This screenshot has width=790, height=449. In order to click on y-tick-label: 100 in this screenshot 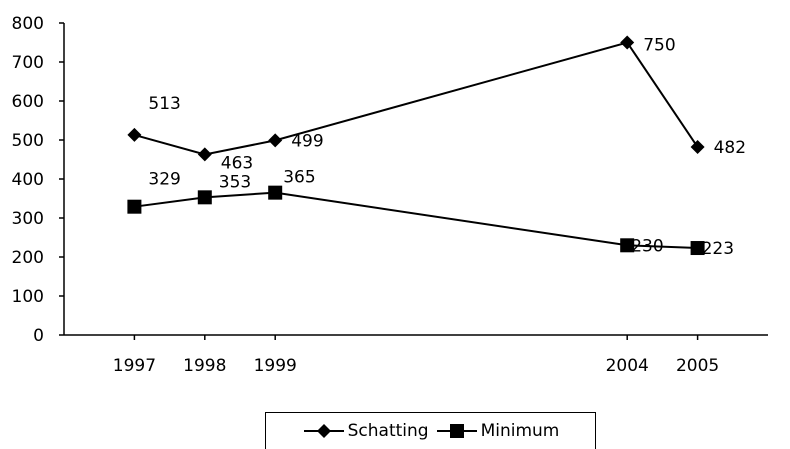, I will do `click(28, 297)`.